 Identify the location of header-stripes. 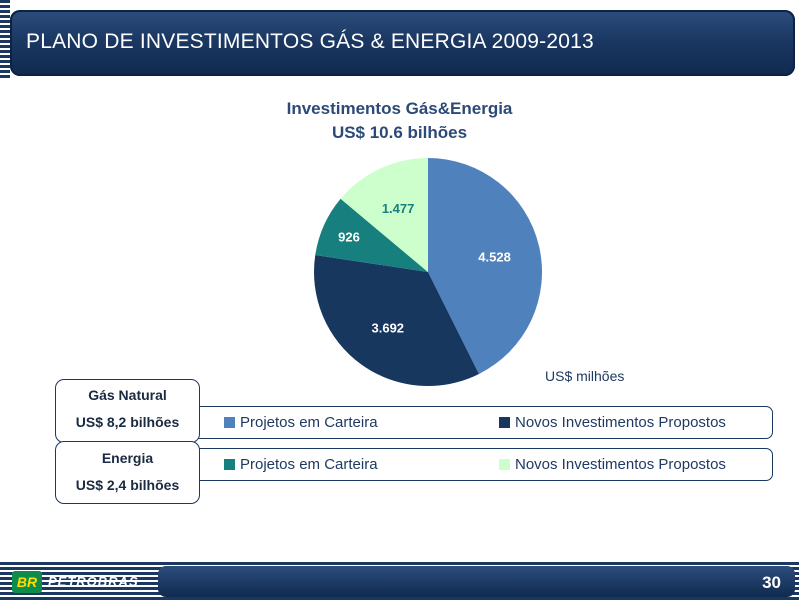
(5, 39).